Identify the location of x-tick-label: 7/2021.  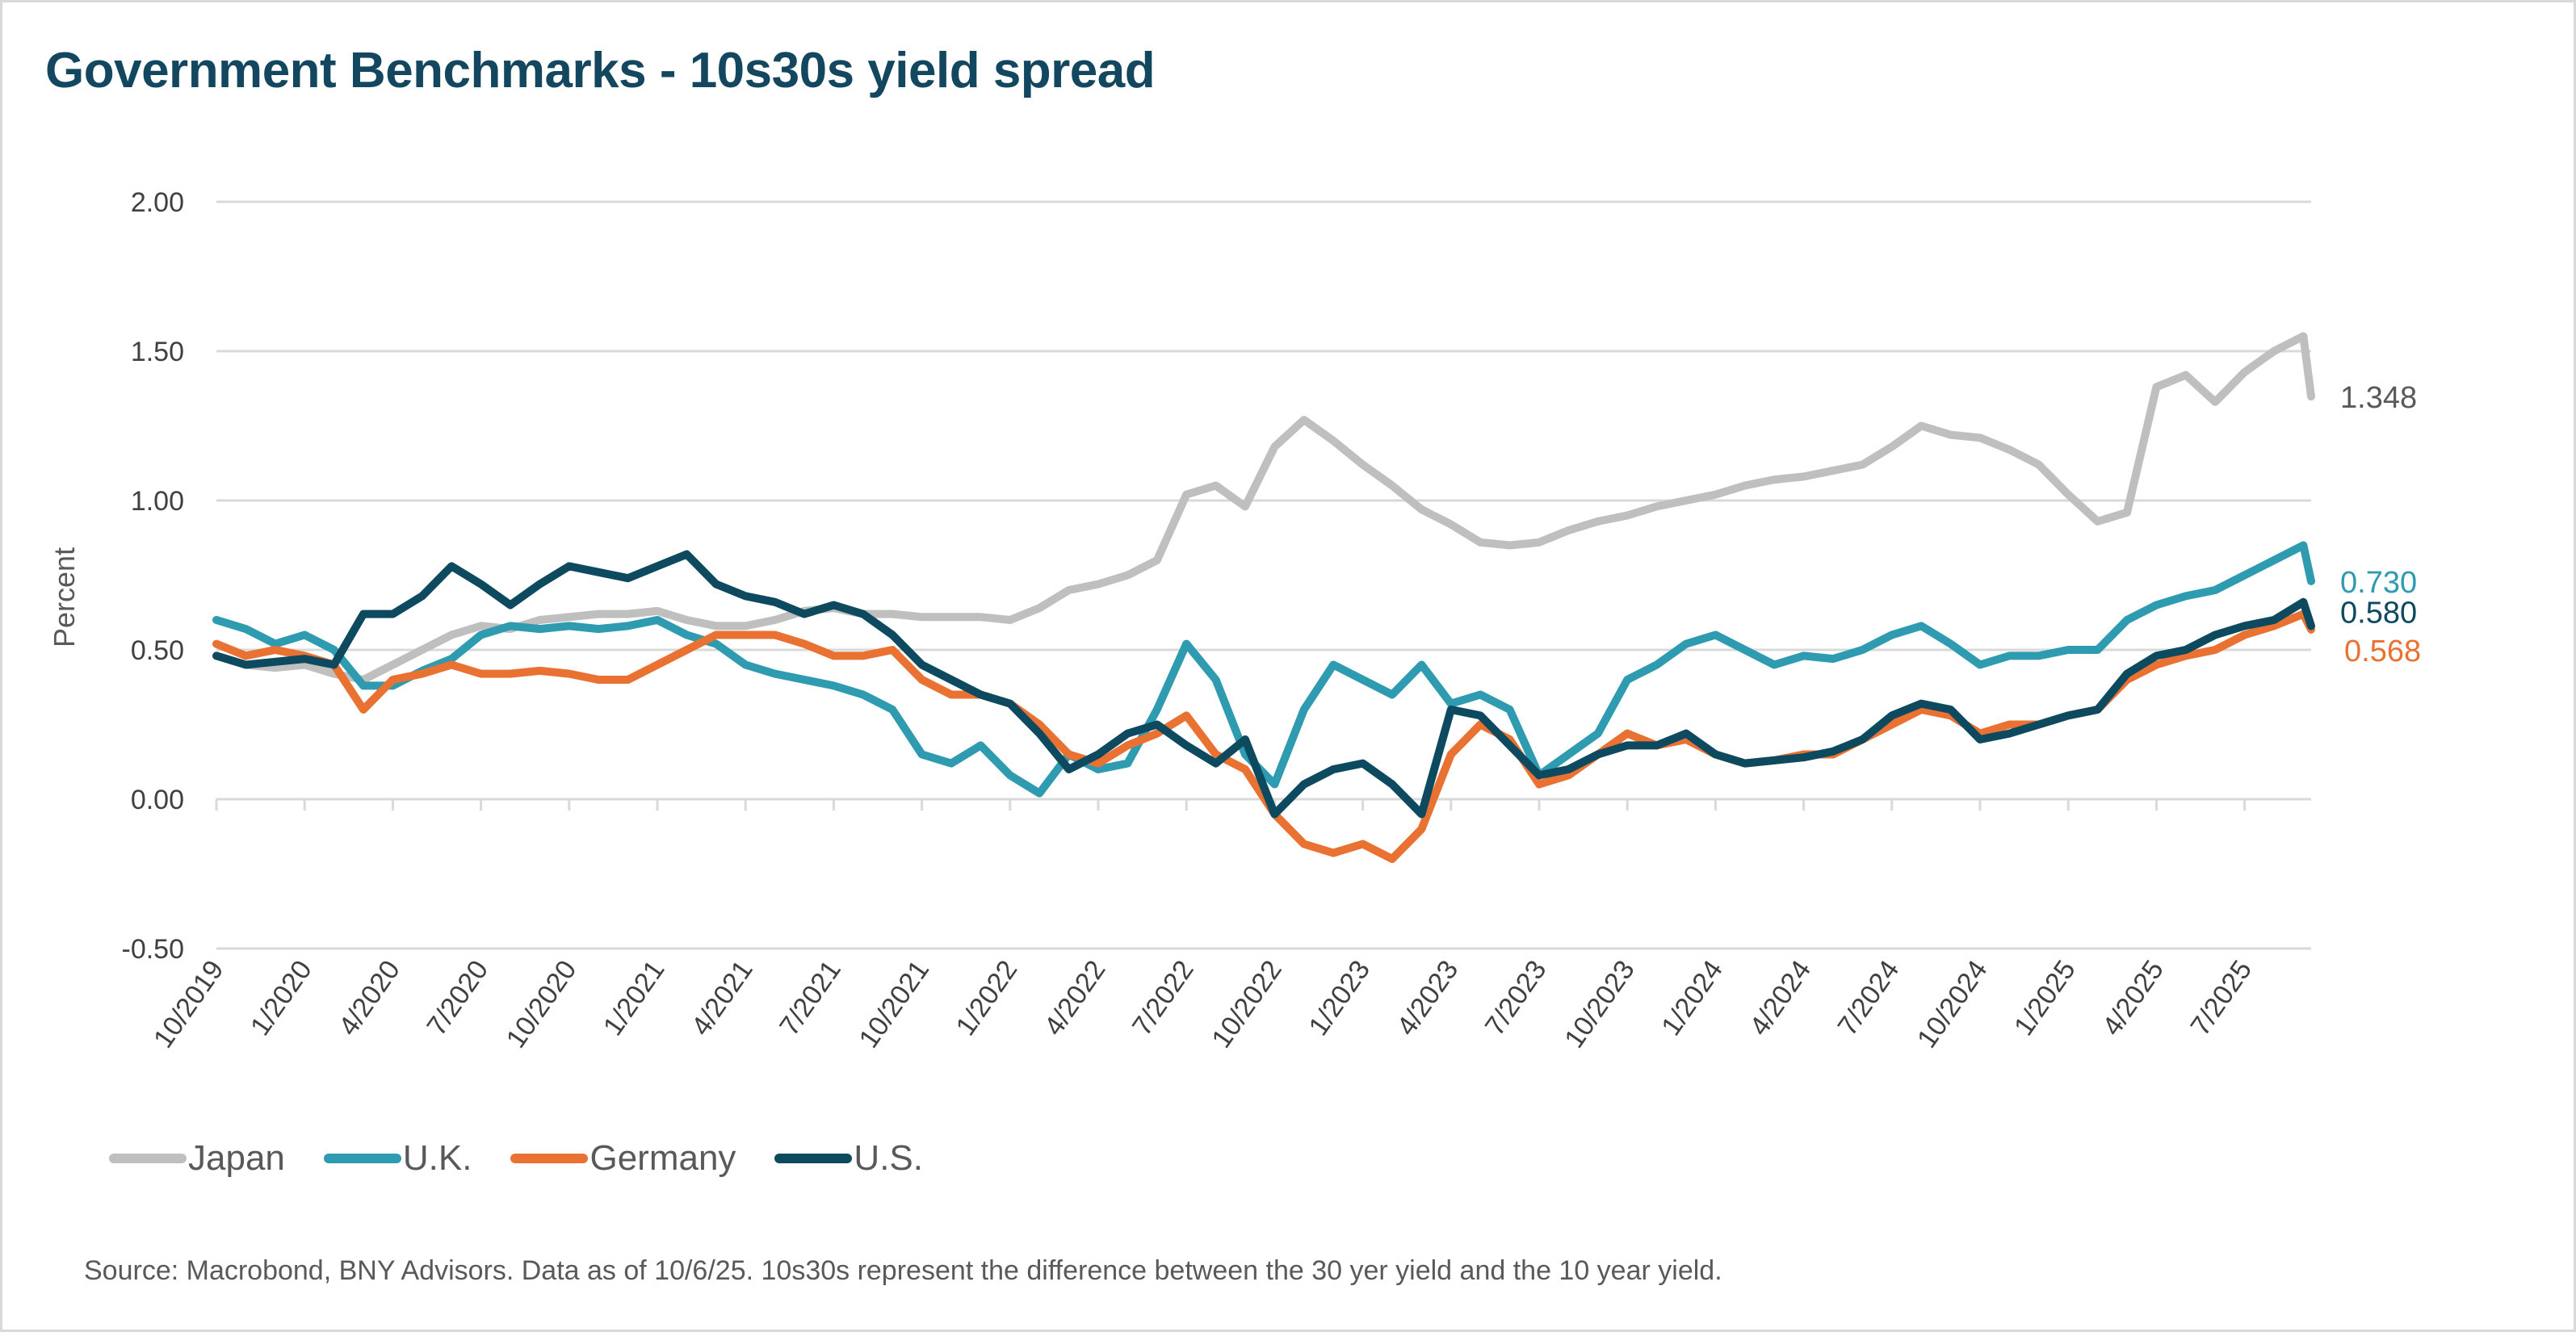
(810, 998).